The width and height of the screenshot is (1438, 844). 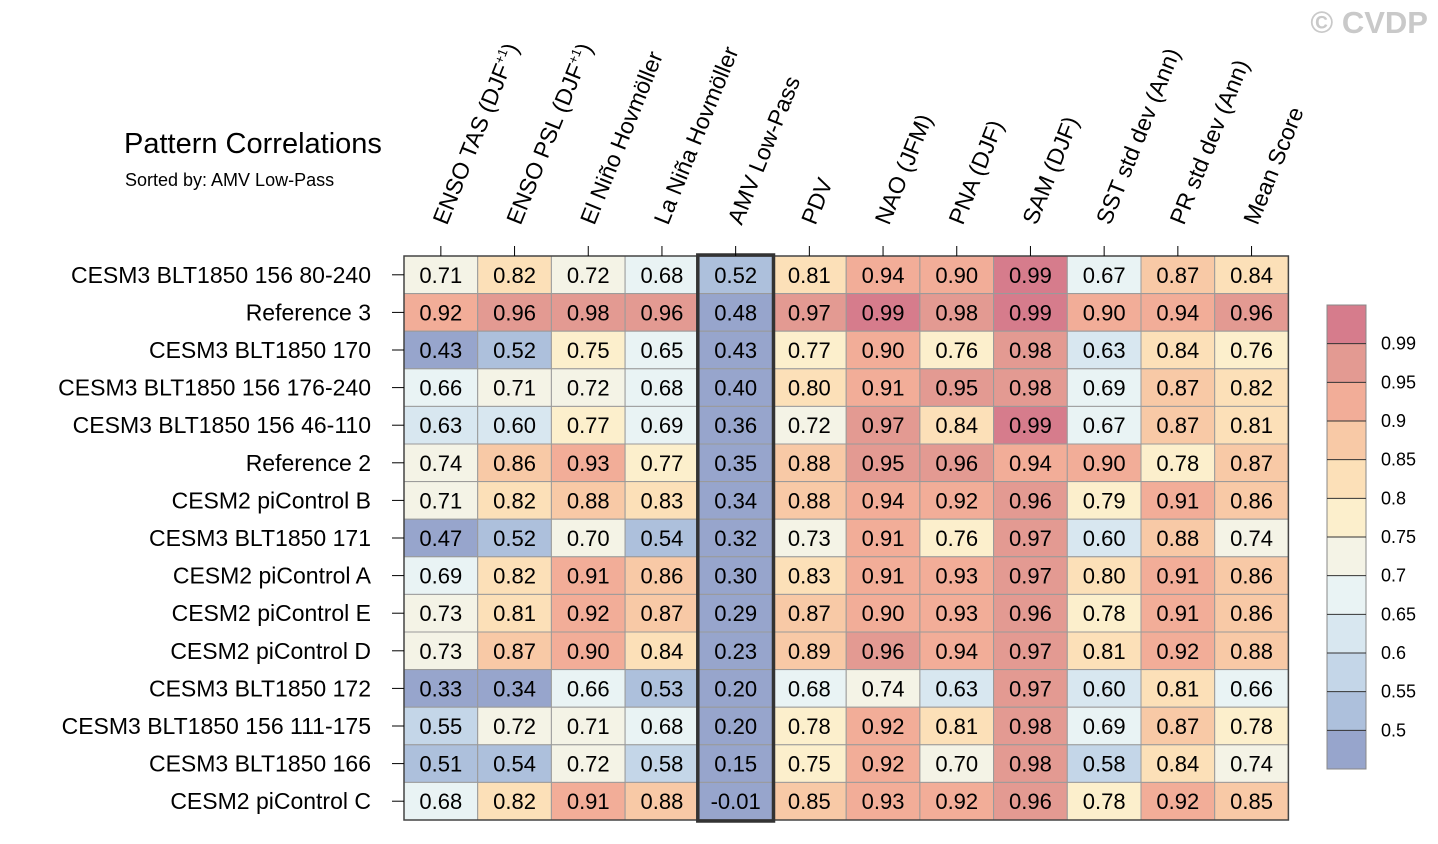 I want to click on cell-value-label: 0.86, so click(x=514, y=463).